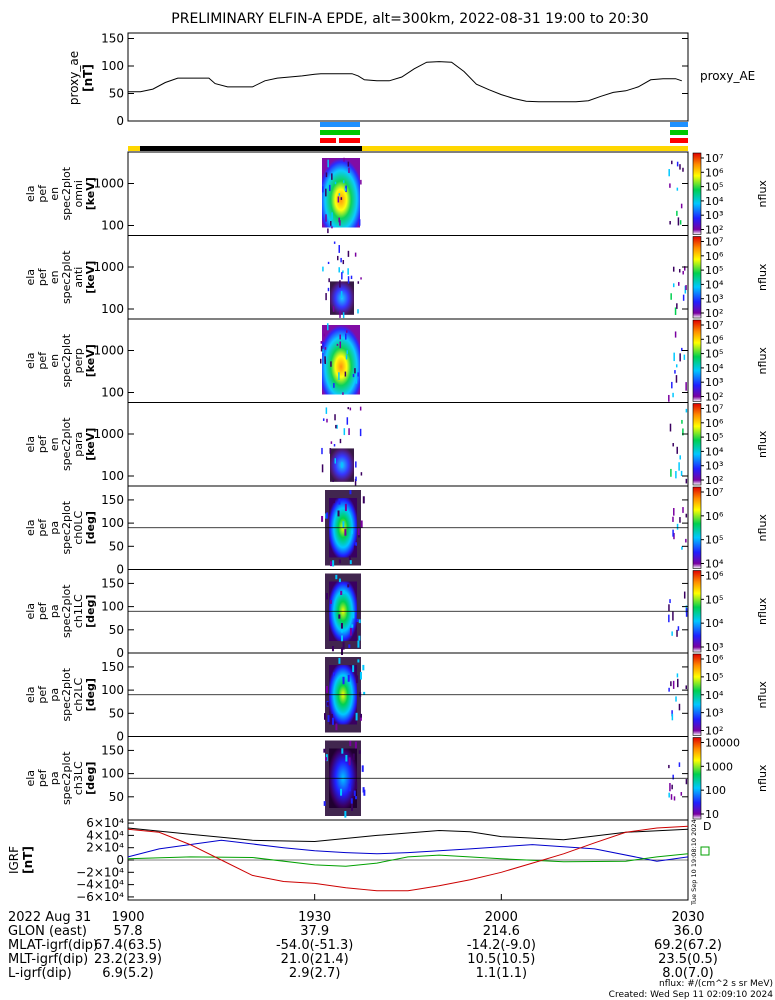  What do you see at coordinates (314, 917) in the screenshot?
I see `x-tick-label: 1930` at bounding box center [314, 917].